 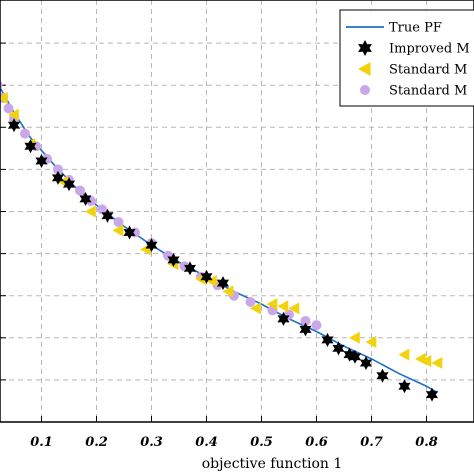 What do you see at coordinates (429, 49) in the screenshot?
I see `legend-entry-label: Improved M` at bounding box center [429, 49].